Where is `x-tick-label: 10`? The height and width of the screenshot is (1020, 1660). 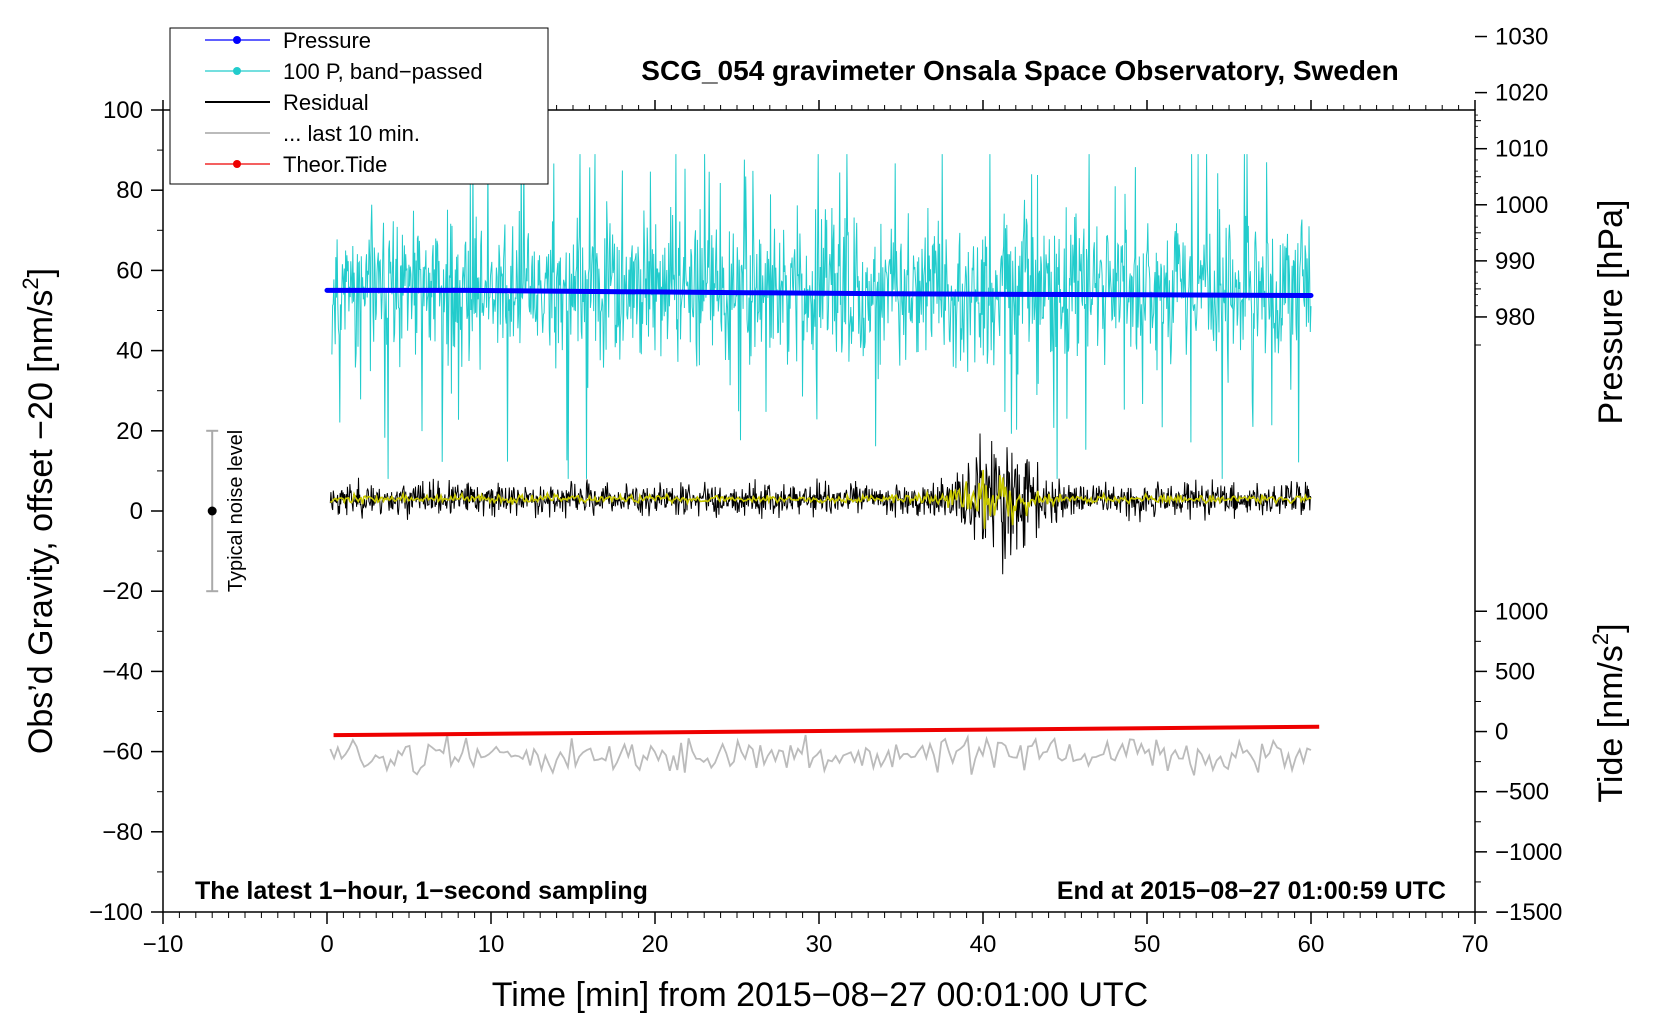
x-tick-label: 10 is located at coordinates (491, 944).